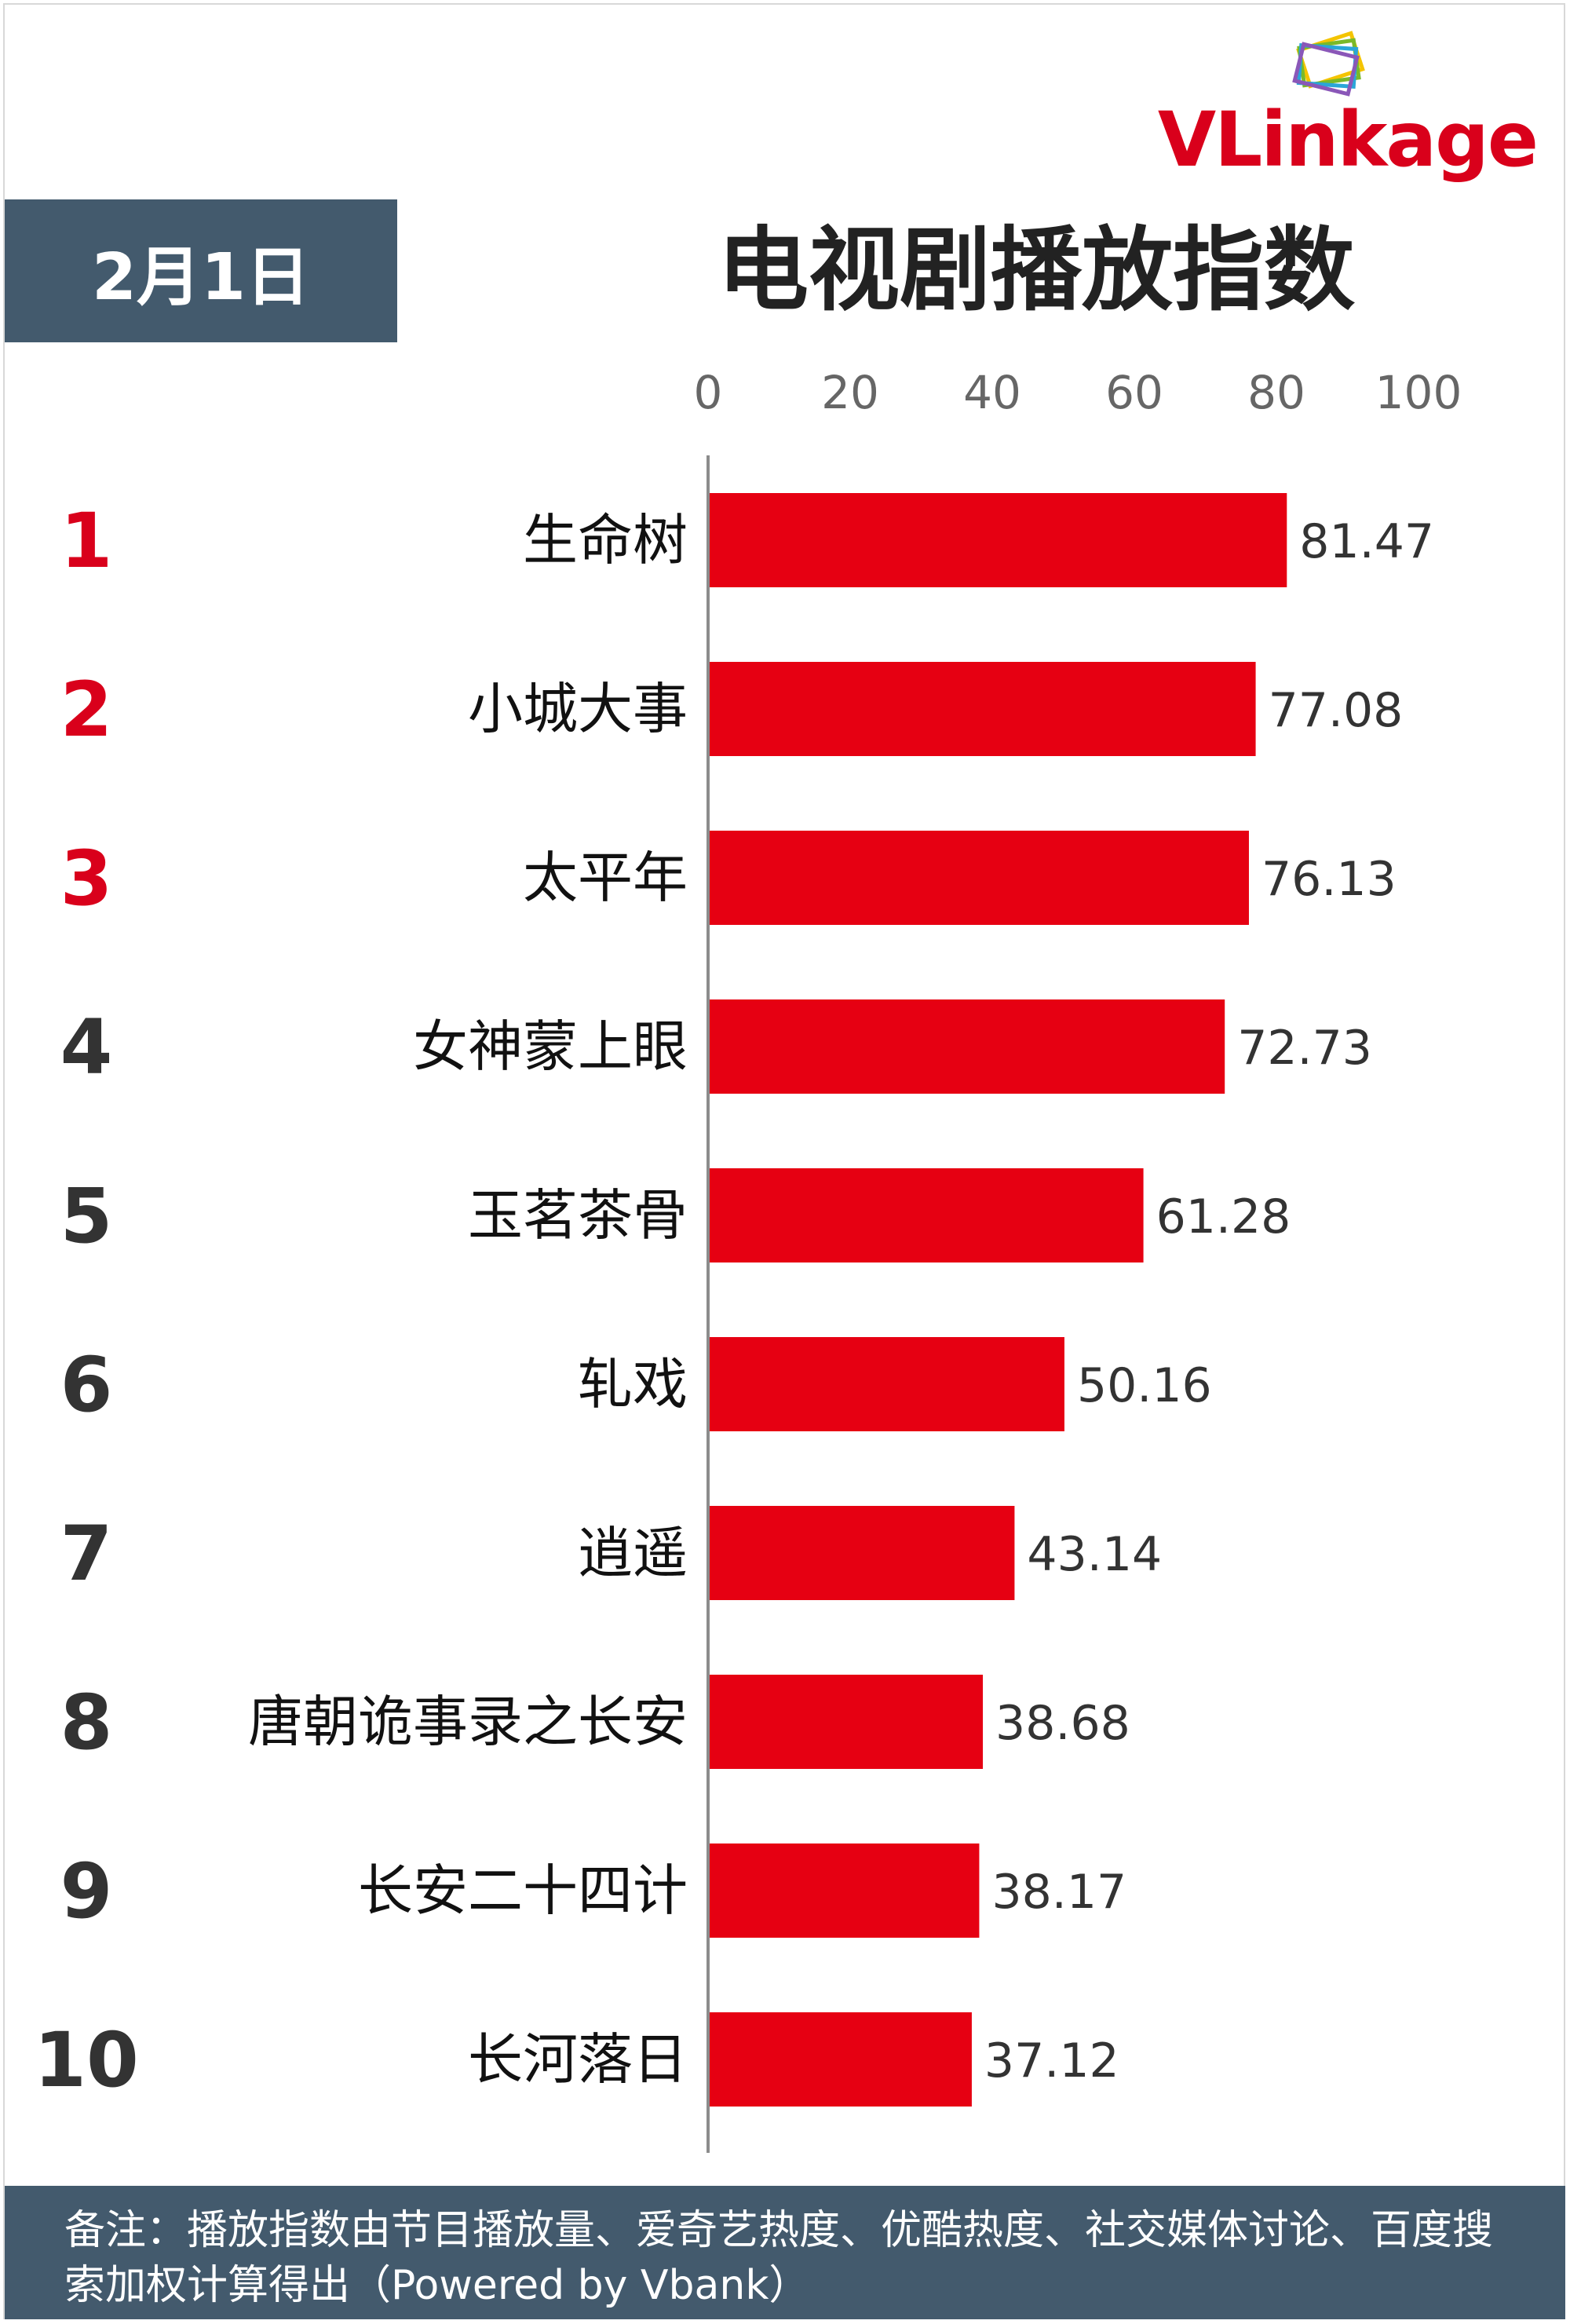 This screenshot has height=2324, width=1570. What do you see at coordinates (1036, 270) in the screenshot?
I see `chart-title: 电视剧播放指数` at bounding box center [1036, 270].